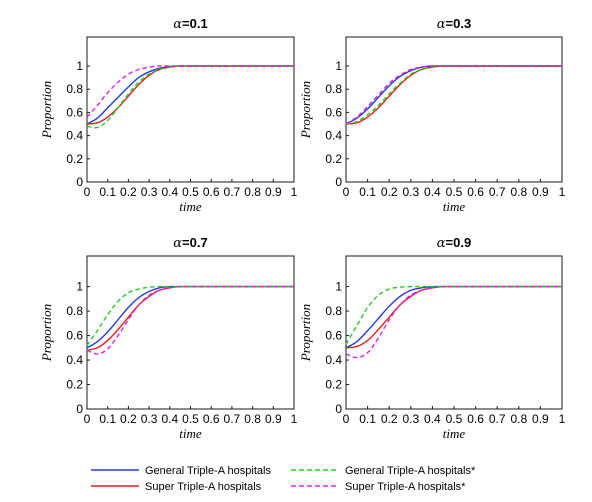 This screenshot has height=502, width=592. I want to click on legend-label: General Triple-A hospitals, so click(208, 471).